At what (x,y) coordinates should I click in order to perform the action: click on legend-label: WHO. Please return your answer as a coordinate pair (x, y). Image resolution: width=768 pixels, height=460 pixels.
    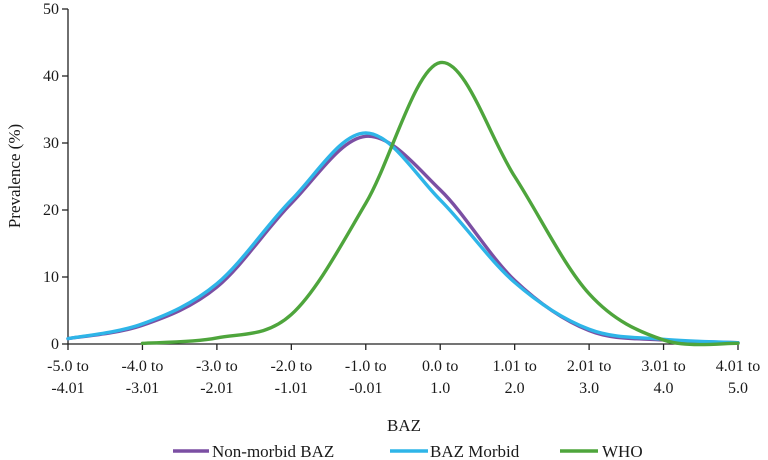
    Looking at the image, I should click on (622, 451).